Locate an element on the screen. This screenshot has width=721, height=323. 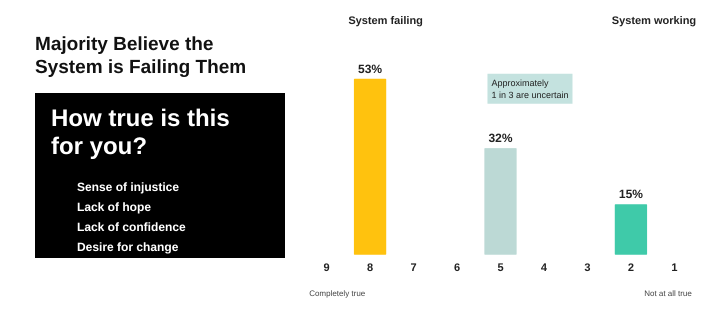
x-tick-label: 4 is located at coordinates (544, 268).